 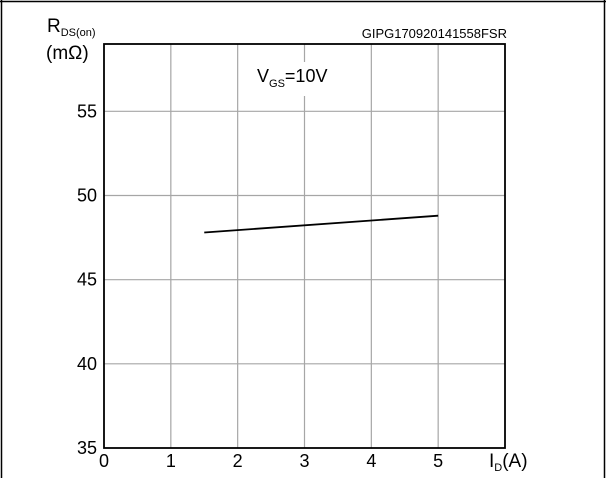 I want to click on y-axis-unit: (mΩ), so click(x=67, y=53).